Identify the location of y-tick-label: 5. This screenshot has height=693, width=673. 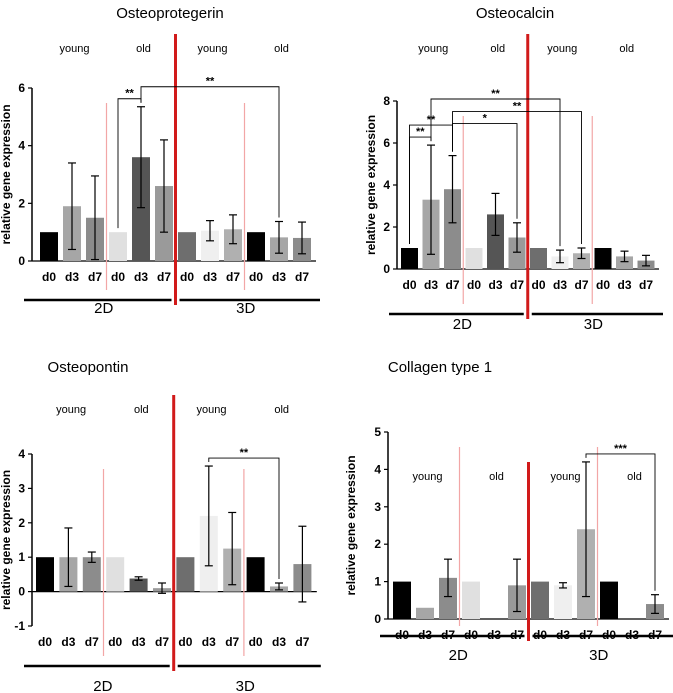
(377, 432).